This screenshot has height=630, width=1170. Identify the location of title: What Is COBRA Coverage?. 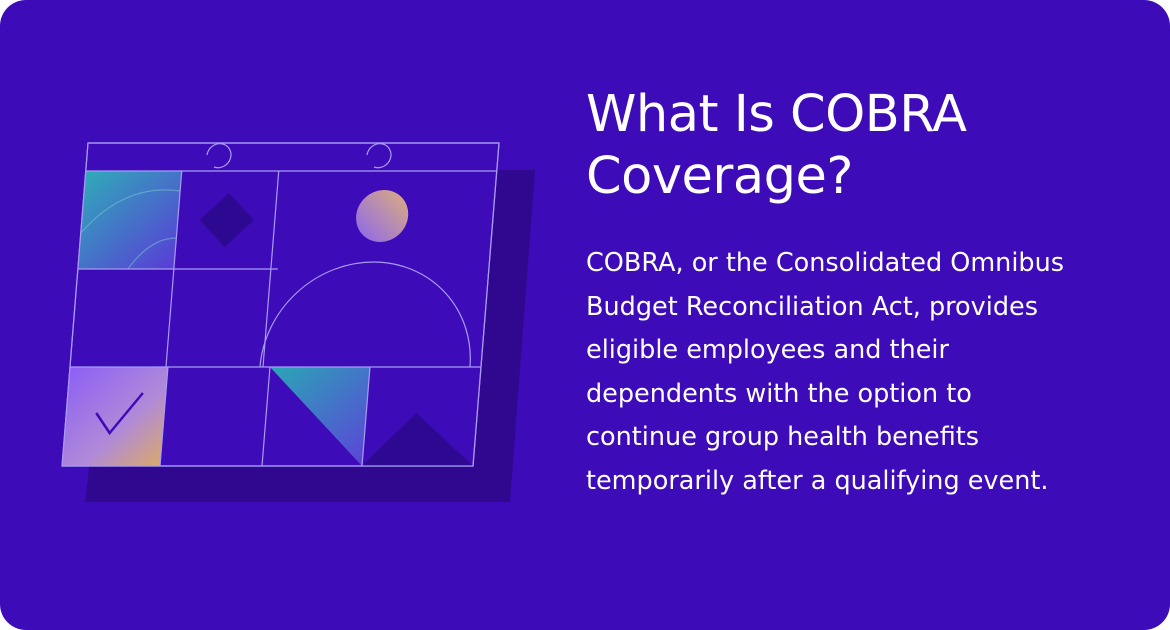
(776, 145).